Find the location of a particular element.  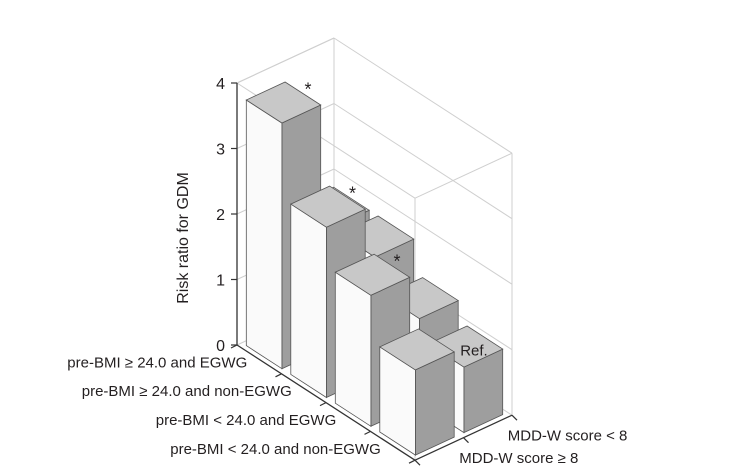

z-tick-label: 2 is located at coordinates (220, 215).